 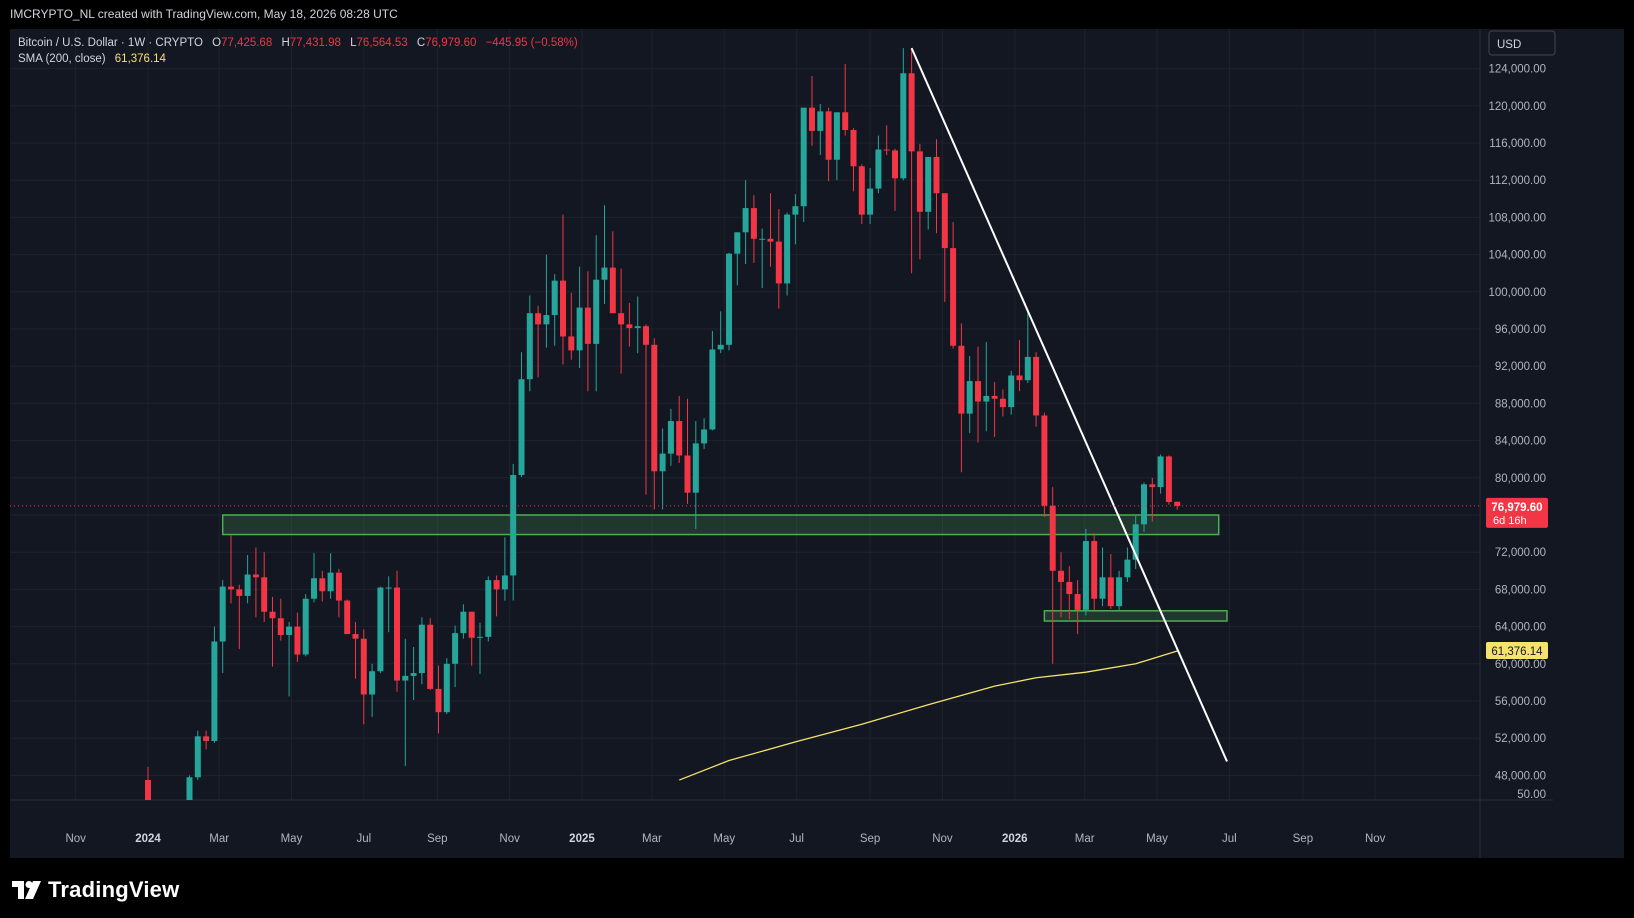 I want to click on last-price-value: 76,979.60, so click(x=1516, y=508).